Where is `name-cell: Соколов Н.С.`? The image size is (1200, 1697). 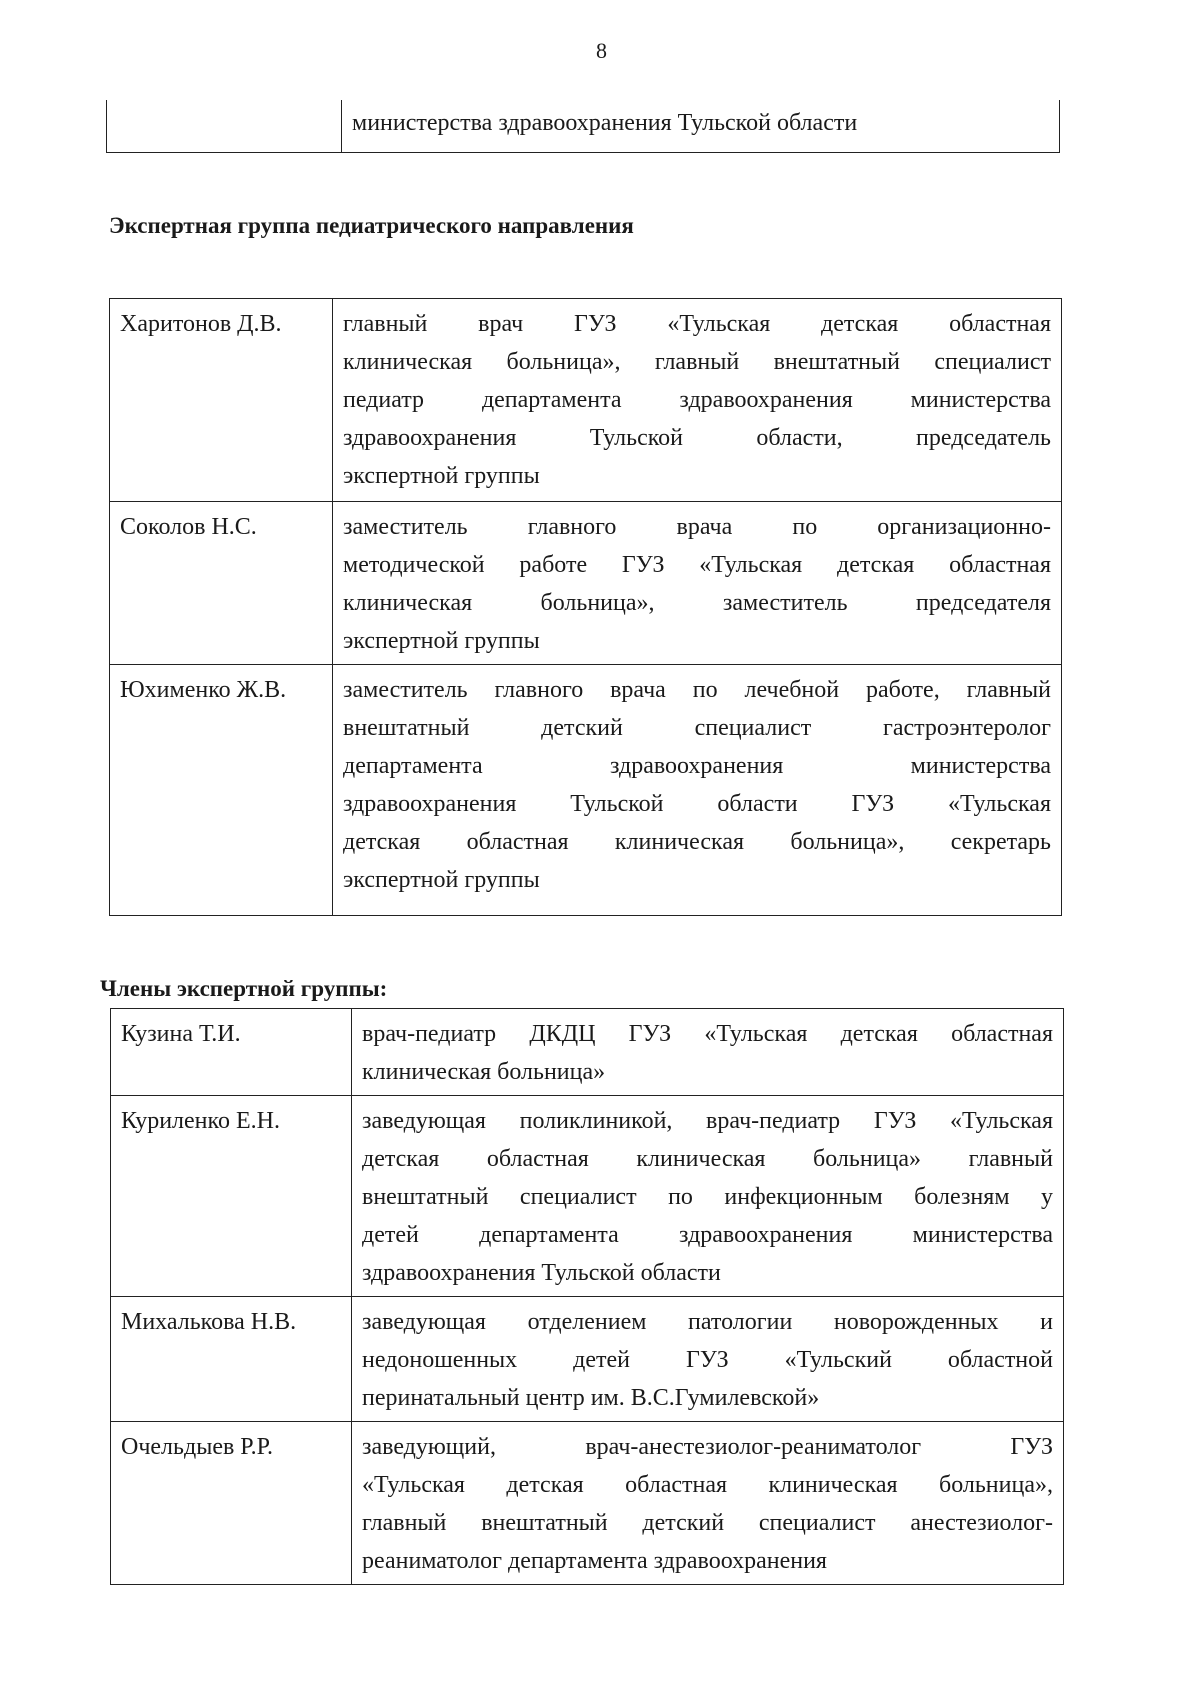 name-cell: Соколов Н.С. is located at coordinates (221, 583).